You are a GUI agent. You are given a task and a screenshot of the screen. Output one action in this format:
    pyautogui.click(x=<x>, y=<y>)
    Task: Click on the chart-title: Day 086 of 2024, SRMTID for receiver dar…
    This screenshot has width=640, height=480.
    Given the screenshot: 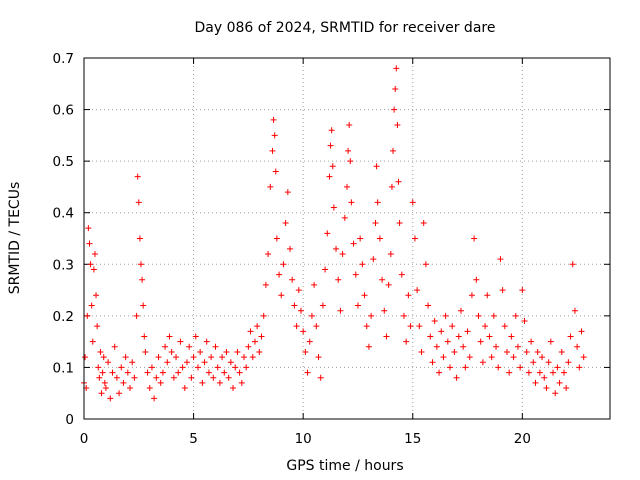 What is the action you would take?
    pyautogui.click(x=345, y=28)
    